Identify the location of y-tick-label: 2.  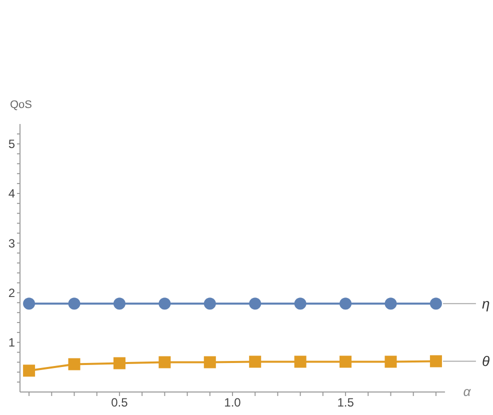
(12, 293).